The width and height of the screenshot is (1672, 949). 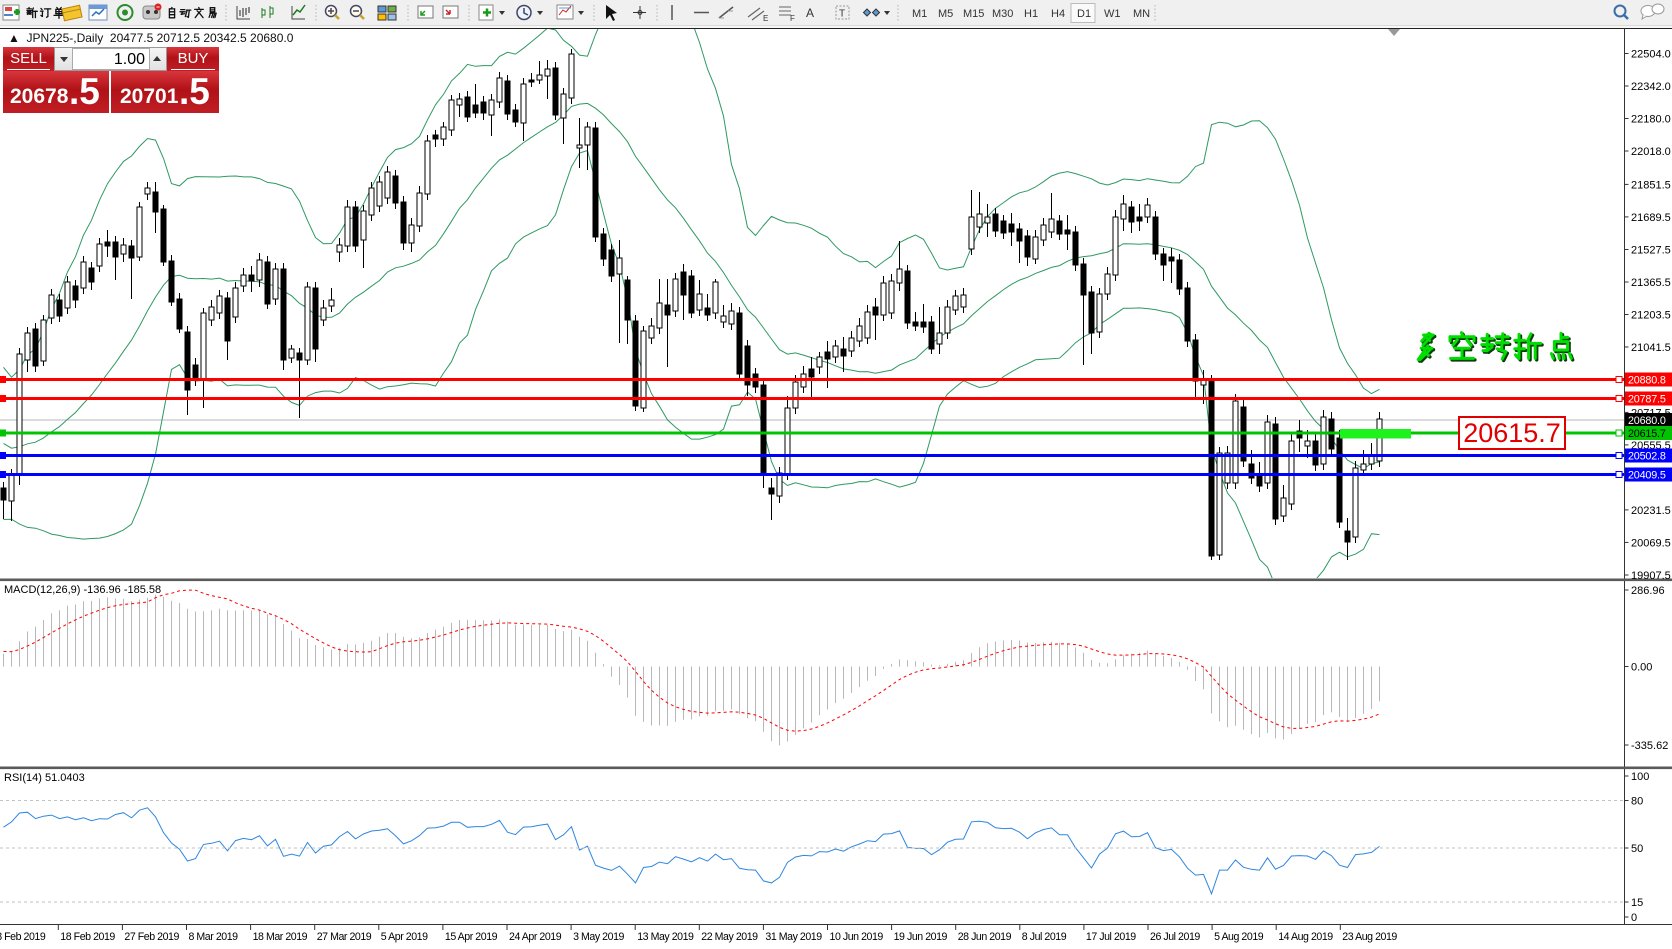 What do you see at coordinates (1369, 937) in the screenshot?
I see `svg-text: 23 Aug 2019` at bounding box center [1369, 937].